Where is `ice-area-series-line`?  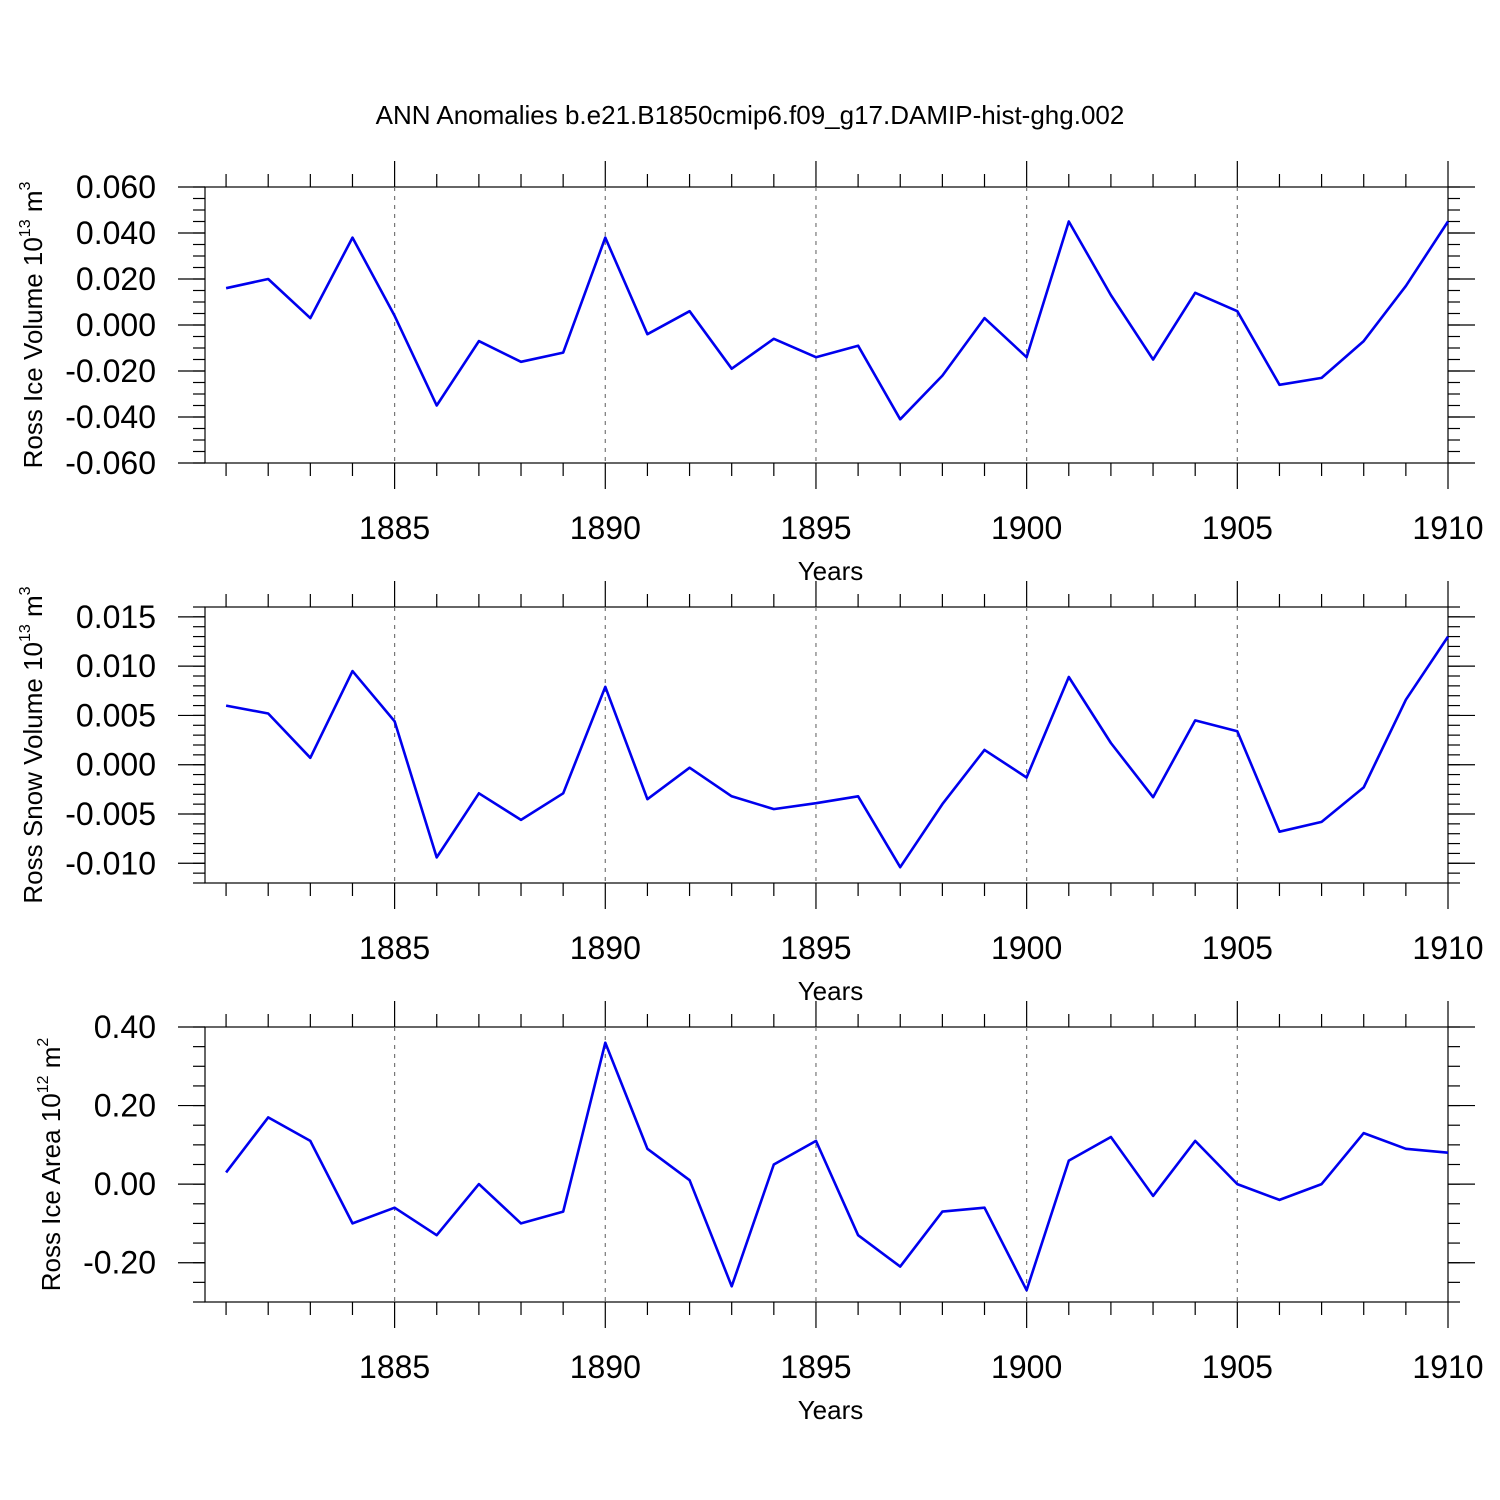
ice-area-series-line is located at coordinates (837, 1166).